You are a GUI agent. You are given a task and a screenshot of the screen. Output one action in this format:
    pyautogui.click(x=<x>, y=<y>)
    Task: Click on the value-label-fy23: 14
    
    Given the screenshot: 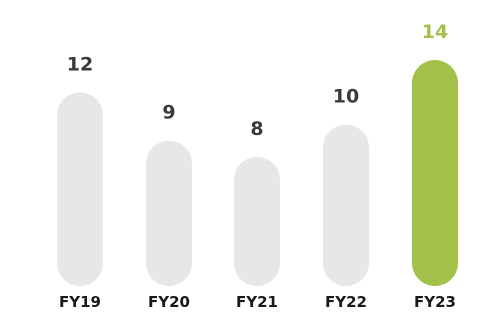 What is the action you would take?
    pyautogui.click(x=435, y=32)
    